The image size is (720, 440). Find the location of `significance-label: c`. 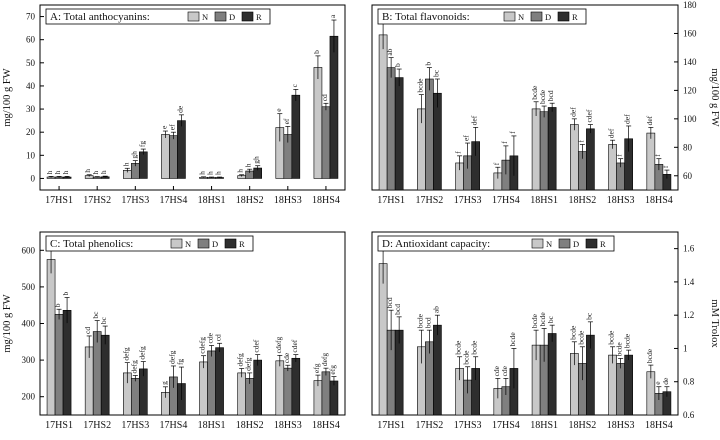

significance-label: c is located at coordinates (294, 85).